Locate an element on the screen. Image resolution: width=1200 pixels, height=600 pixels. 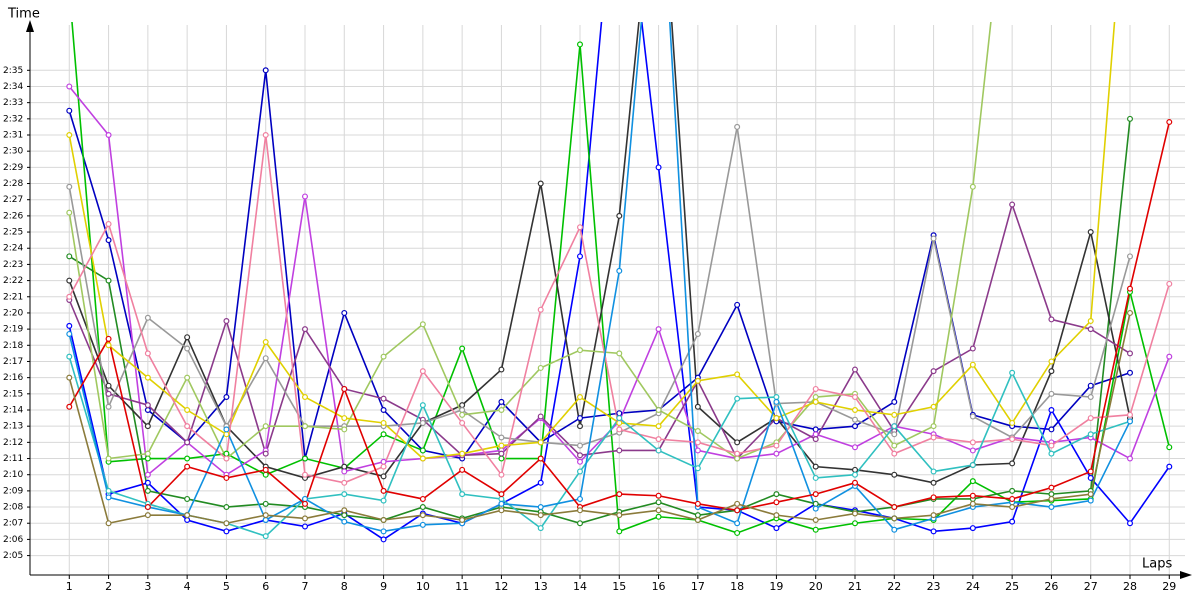
y-tick-label: 2:08 is located at coordinates (13, 508).